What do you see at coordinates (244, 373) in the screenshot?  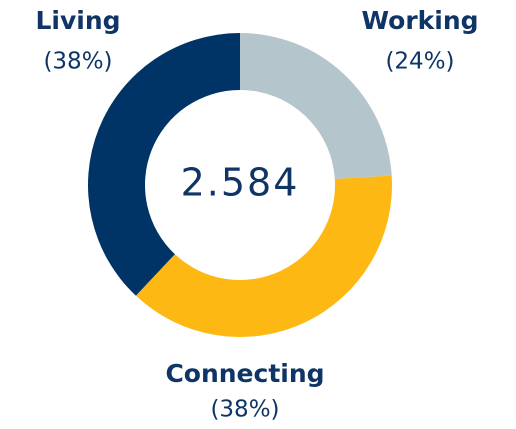 I see `segment-label: Connecting` at bounding box center [244, 373].